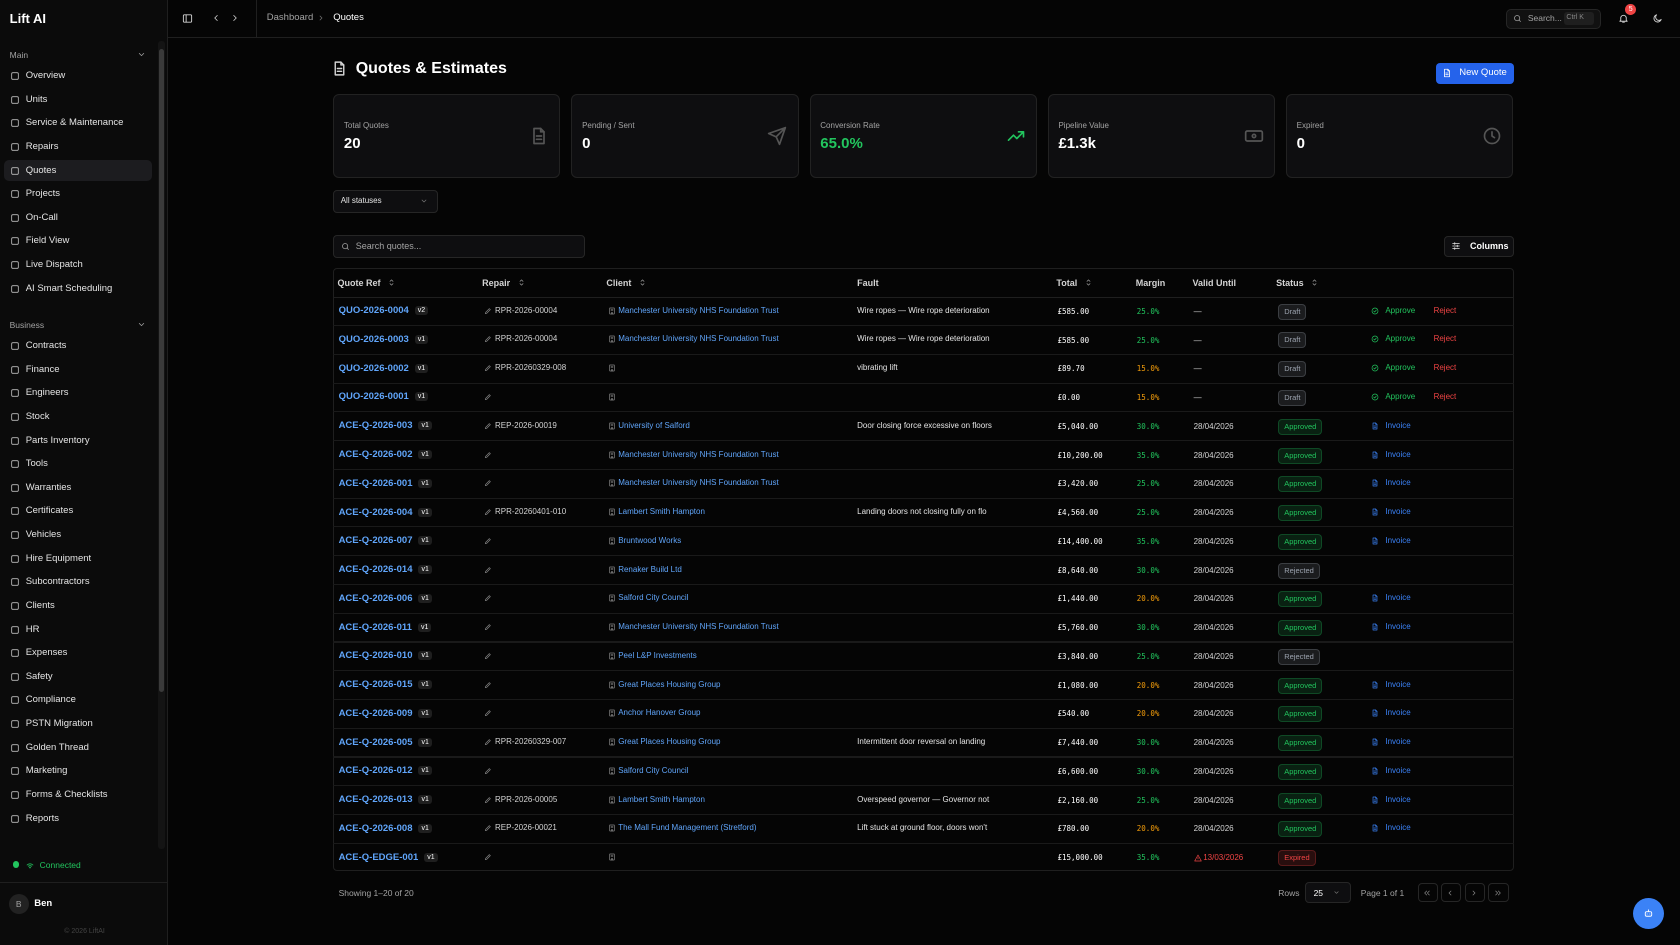  What do you see at coordinates (375, 426) in the screenshot?
I see `quote-ref: ACE-Q-2026-003` at bounding box center [375, 426].